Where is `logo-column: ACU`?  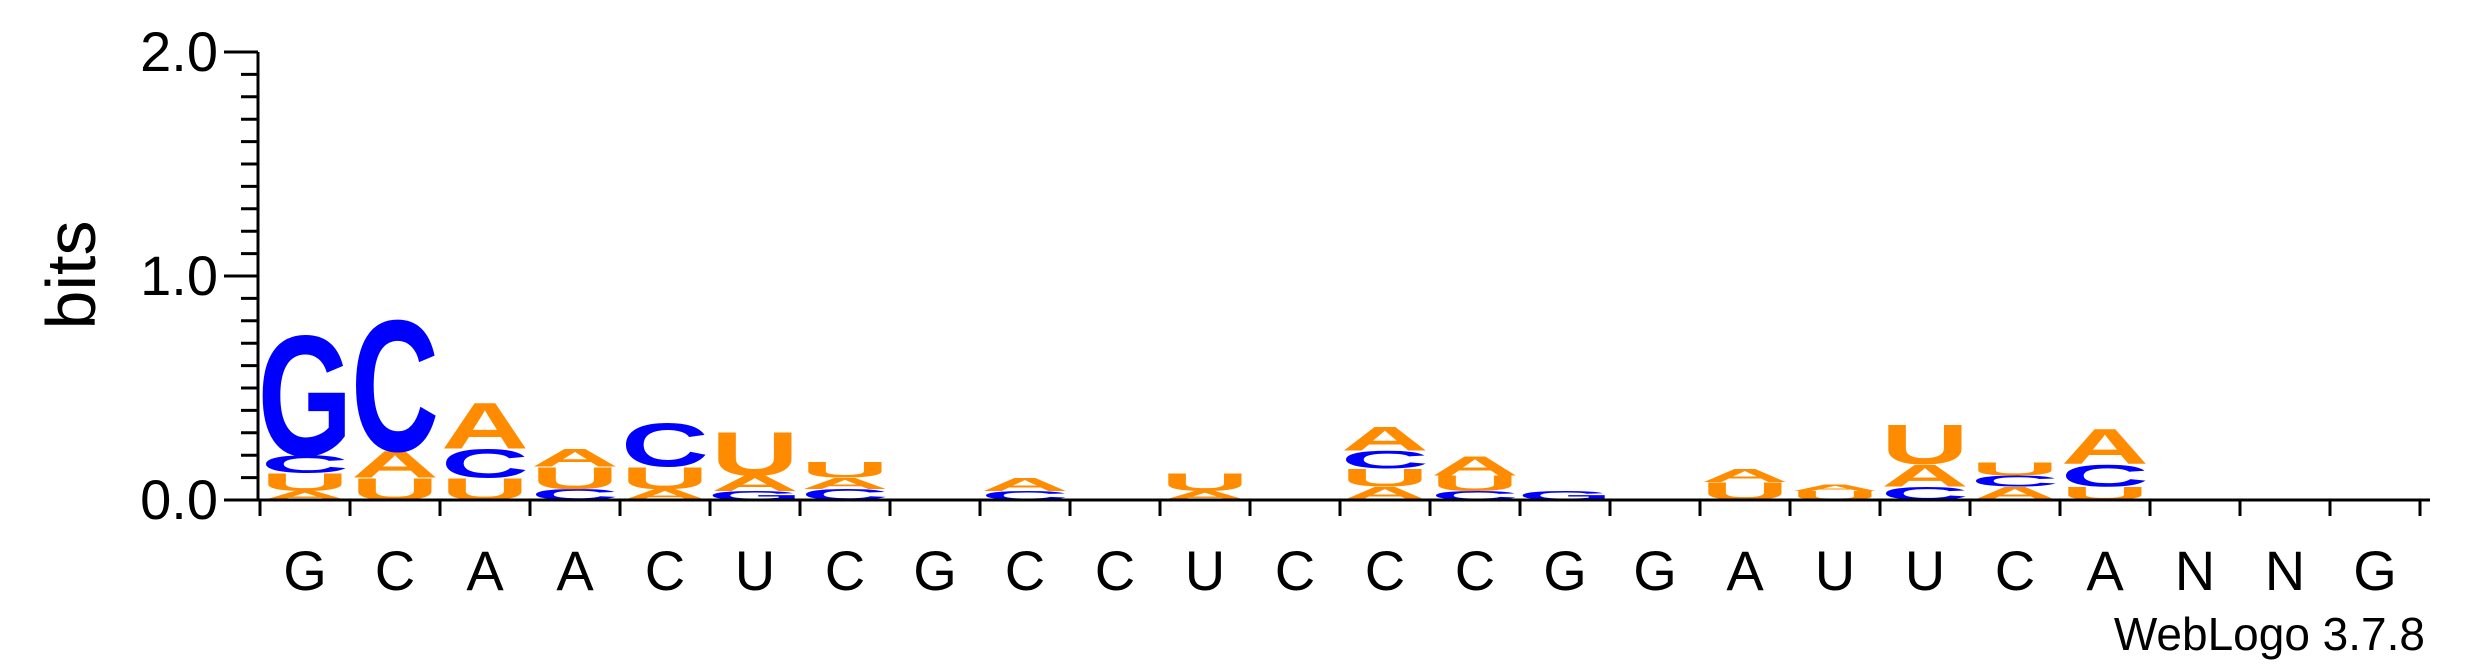
logo-column: ACU is located at coordinates (2015, 482).